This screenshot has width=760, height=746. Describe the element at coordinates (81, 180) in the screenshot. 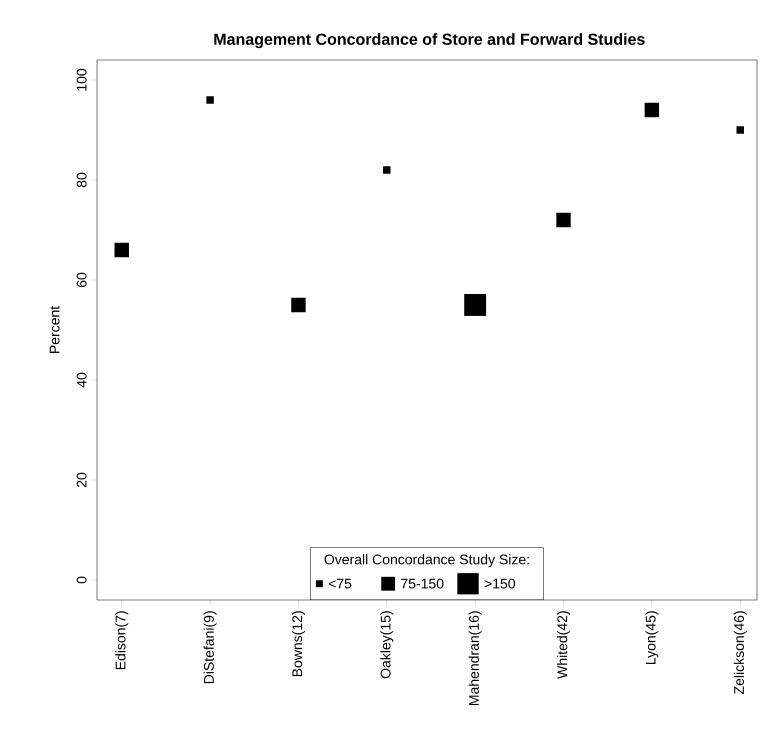

I see `y-tick-label: 80` at that location.